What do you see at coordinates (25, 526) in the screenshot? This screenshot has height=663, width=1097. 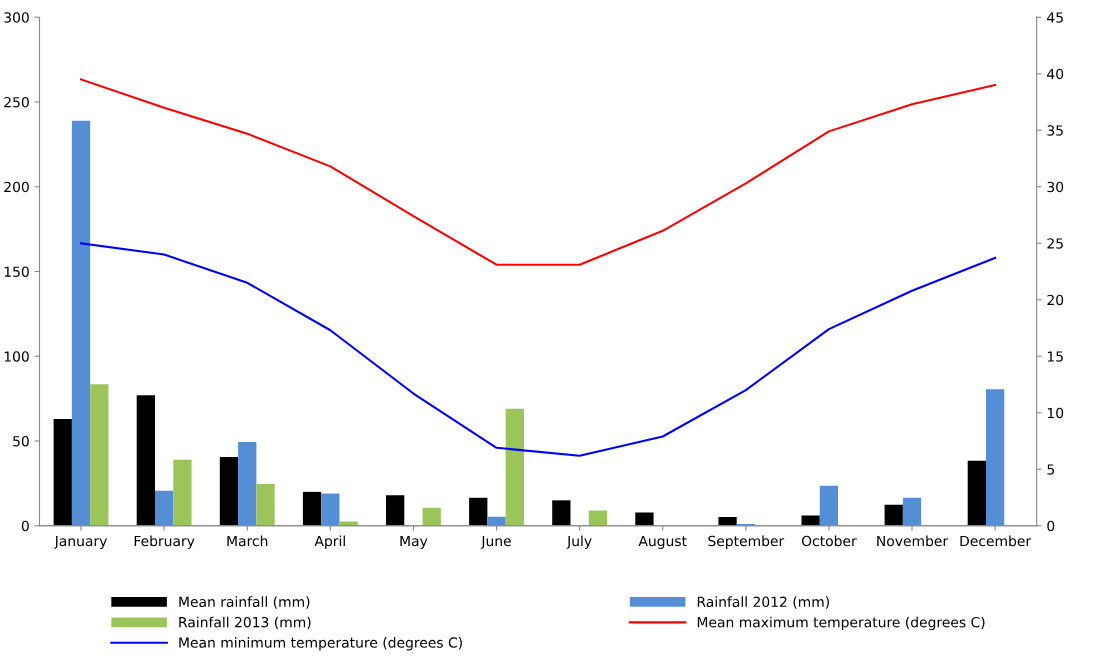 I see `y-tick-label: 0` at bounding box center [25, 526].